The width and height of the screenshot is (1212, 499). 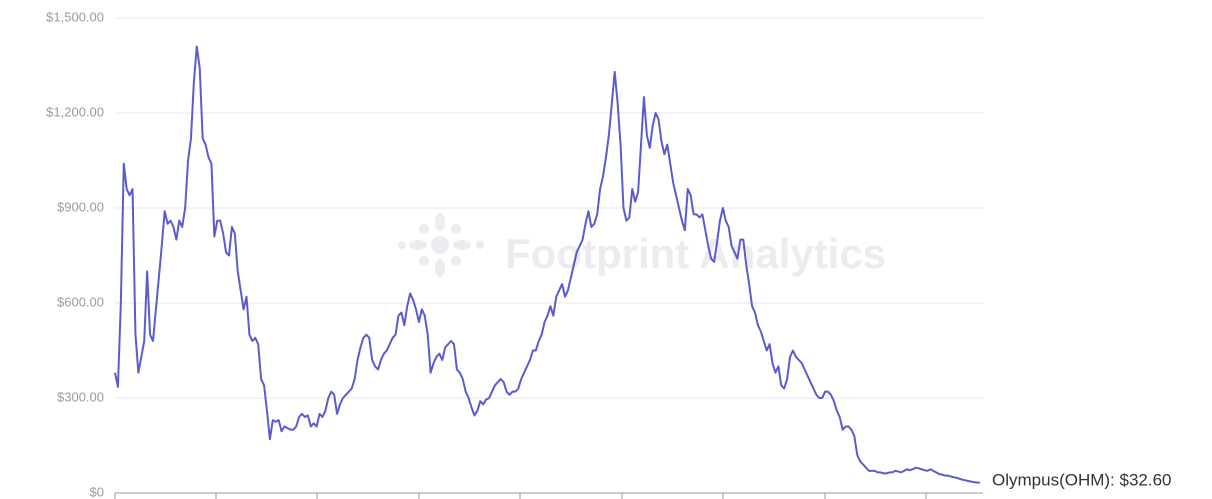 What do you see at coordinates (548, 495) in the screenshot?
I see `x-axis` at bounding box center [548, 495].